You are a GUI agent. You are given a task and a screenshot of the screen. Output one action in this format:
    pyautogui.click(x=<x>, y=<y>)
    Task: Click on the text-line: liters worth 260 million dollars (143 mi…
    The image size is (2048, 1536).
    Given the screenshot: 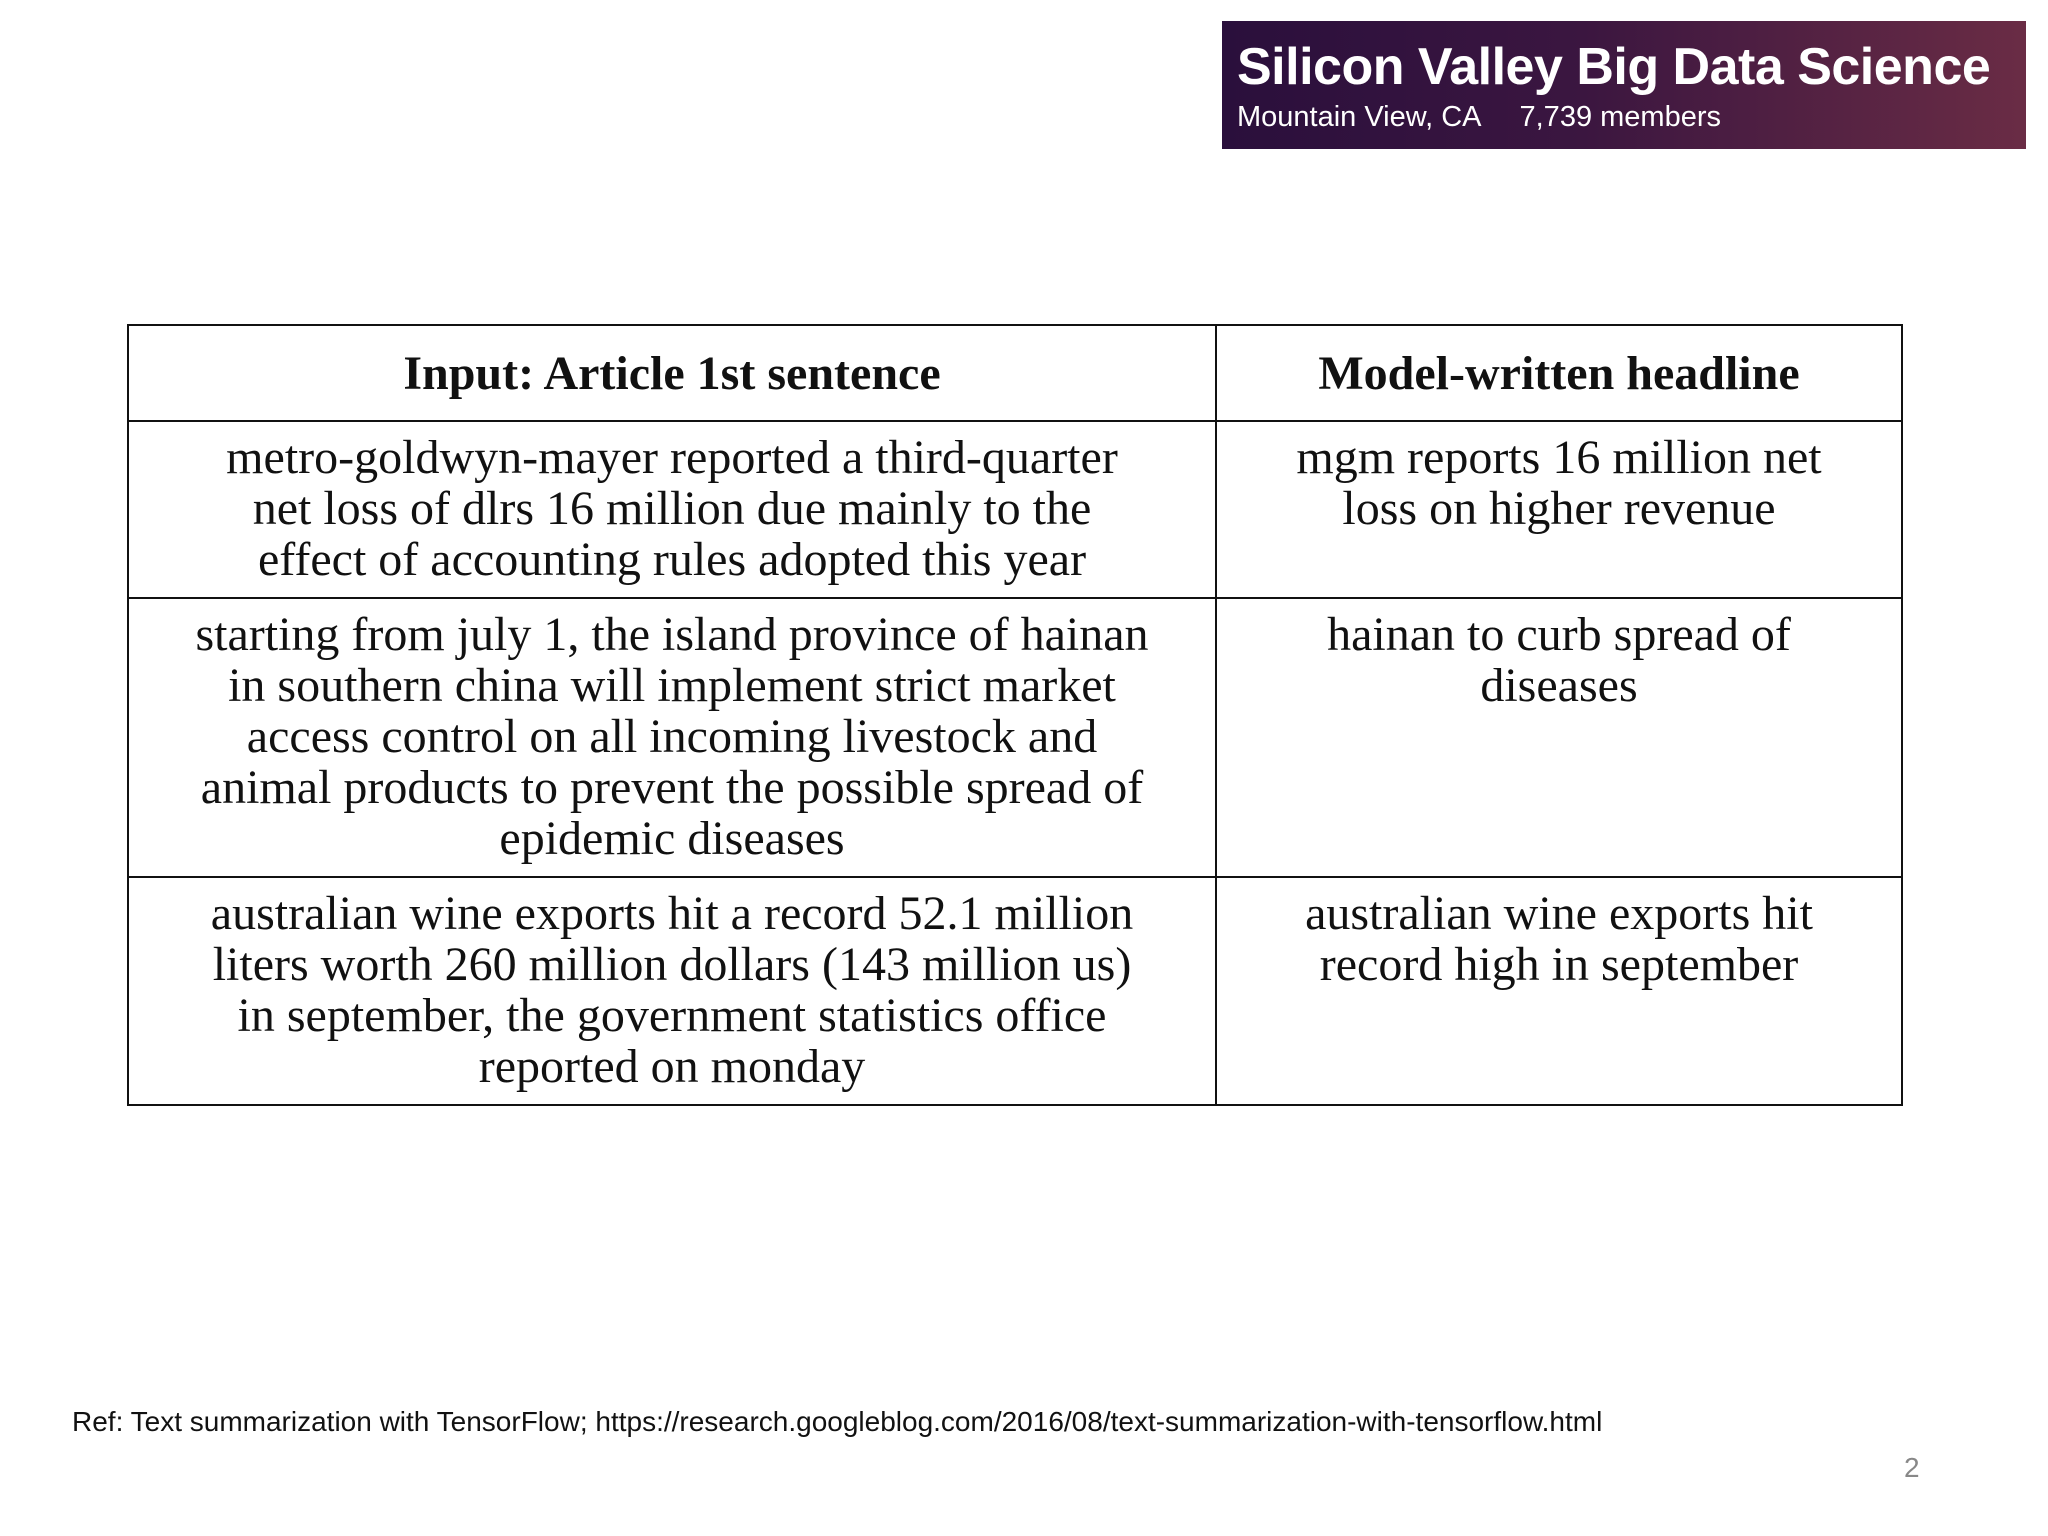 What is the action you would take?
    pyautogui.click(x=672, y=964)
    